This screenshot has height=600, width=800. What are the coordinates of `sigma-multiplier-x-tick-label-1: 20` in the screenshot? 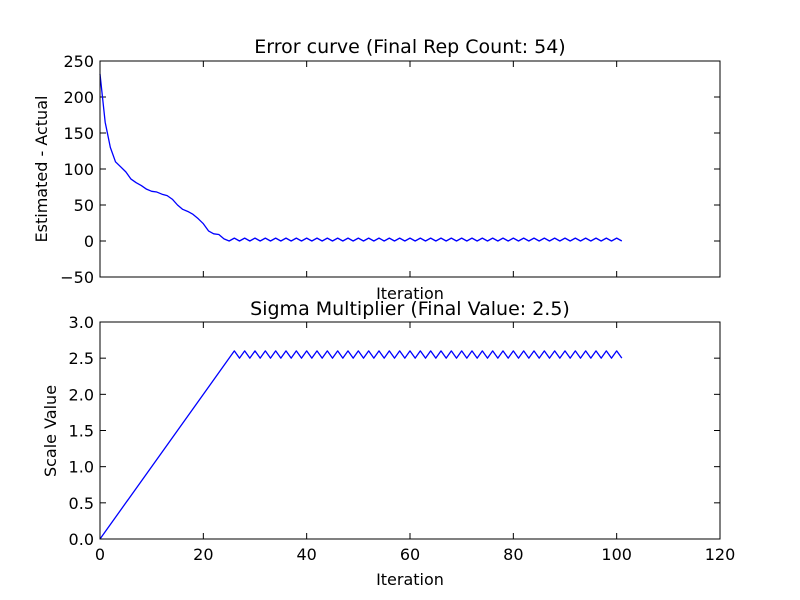 It's located at (203, 554).